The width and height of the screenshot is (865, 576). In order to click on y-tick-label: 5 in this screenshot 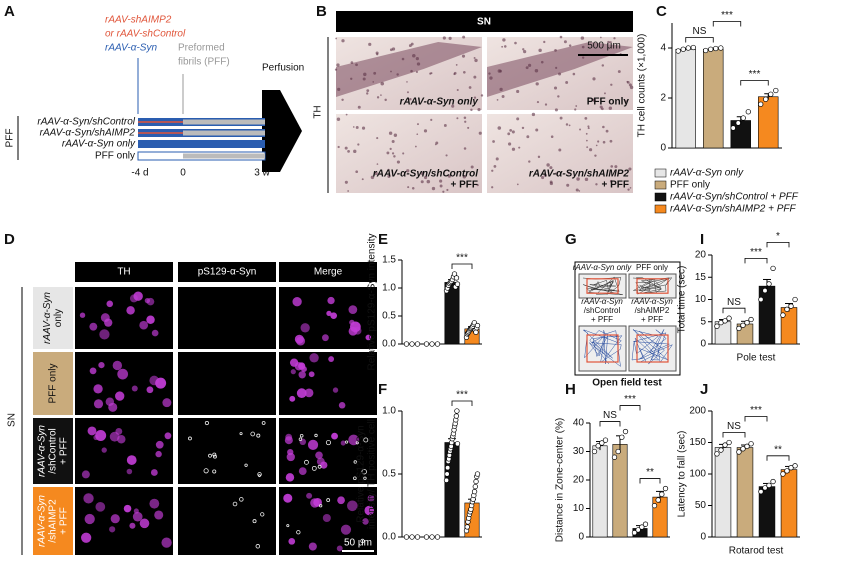, I will do `click(703, 321)`.